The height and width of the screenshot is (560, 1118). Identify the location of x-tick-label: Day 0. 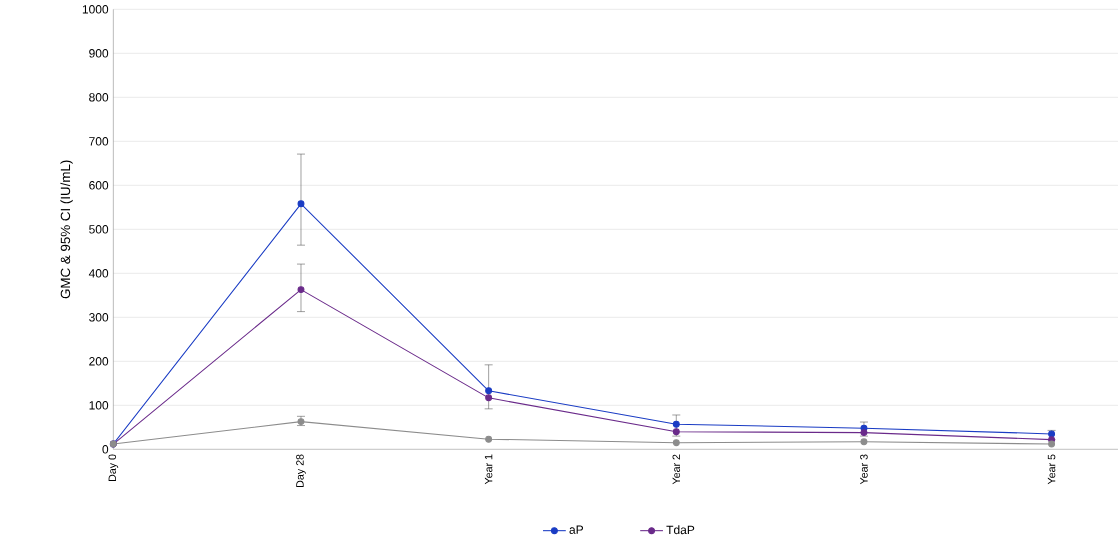
(113, 468).